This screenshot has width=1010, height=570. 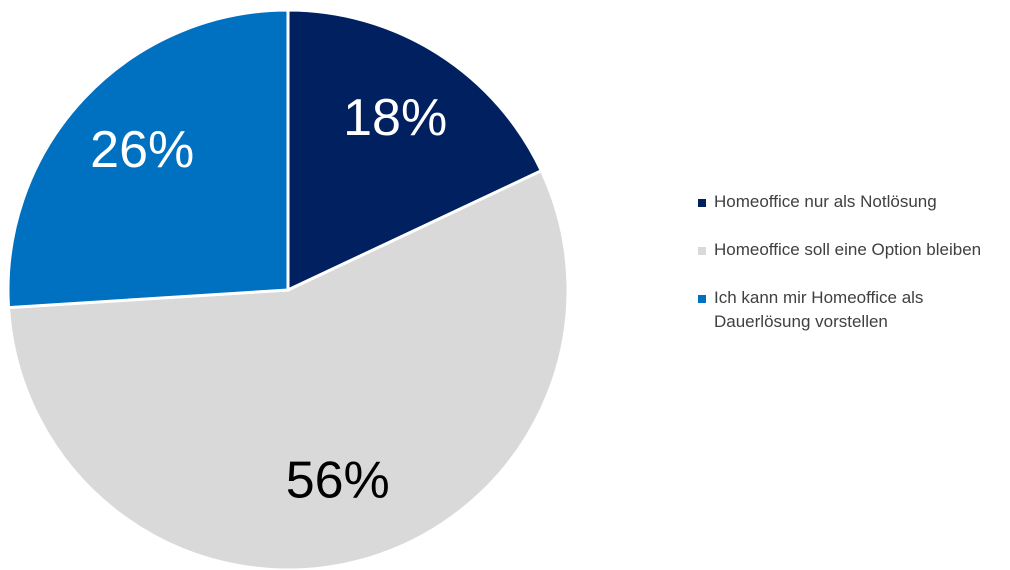 What do you see at coordinates (825, 201) in the screenshot?
I see `legend-label: Homeoffice nur als Notlösung` at bounding box center [825, 201].